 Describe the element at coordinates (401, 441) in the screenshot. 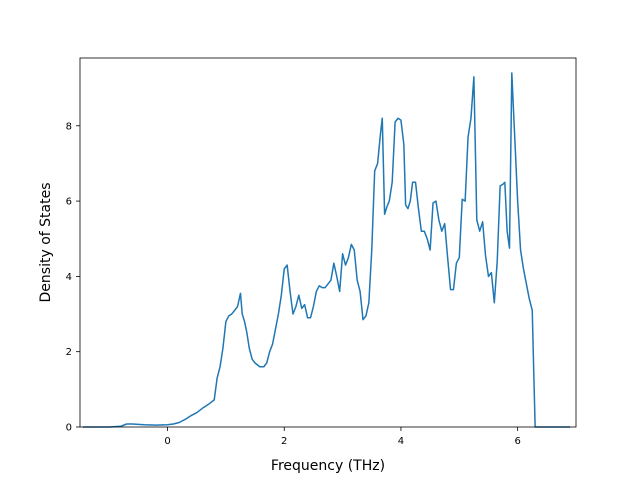

I see `x-tick-label: 4` at that location.